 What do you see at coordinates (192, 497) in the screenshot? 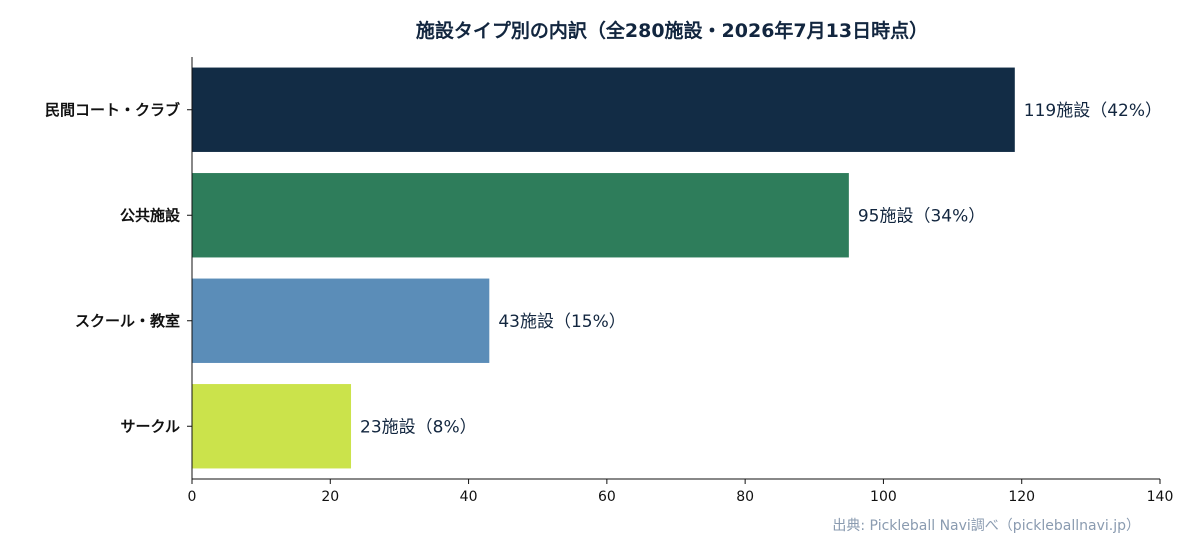
I see `x-tick-label-1: 0` at bounding box center [192, 497].